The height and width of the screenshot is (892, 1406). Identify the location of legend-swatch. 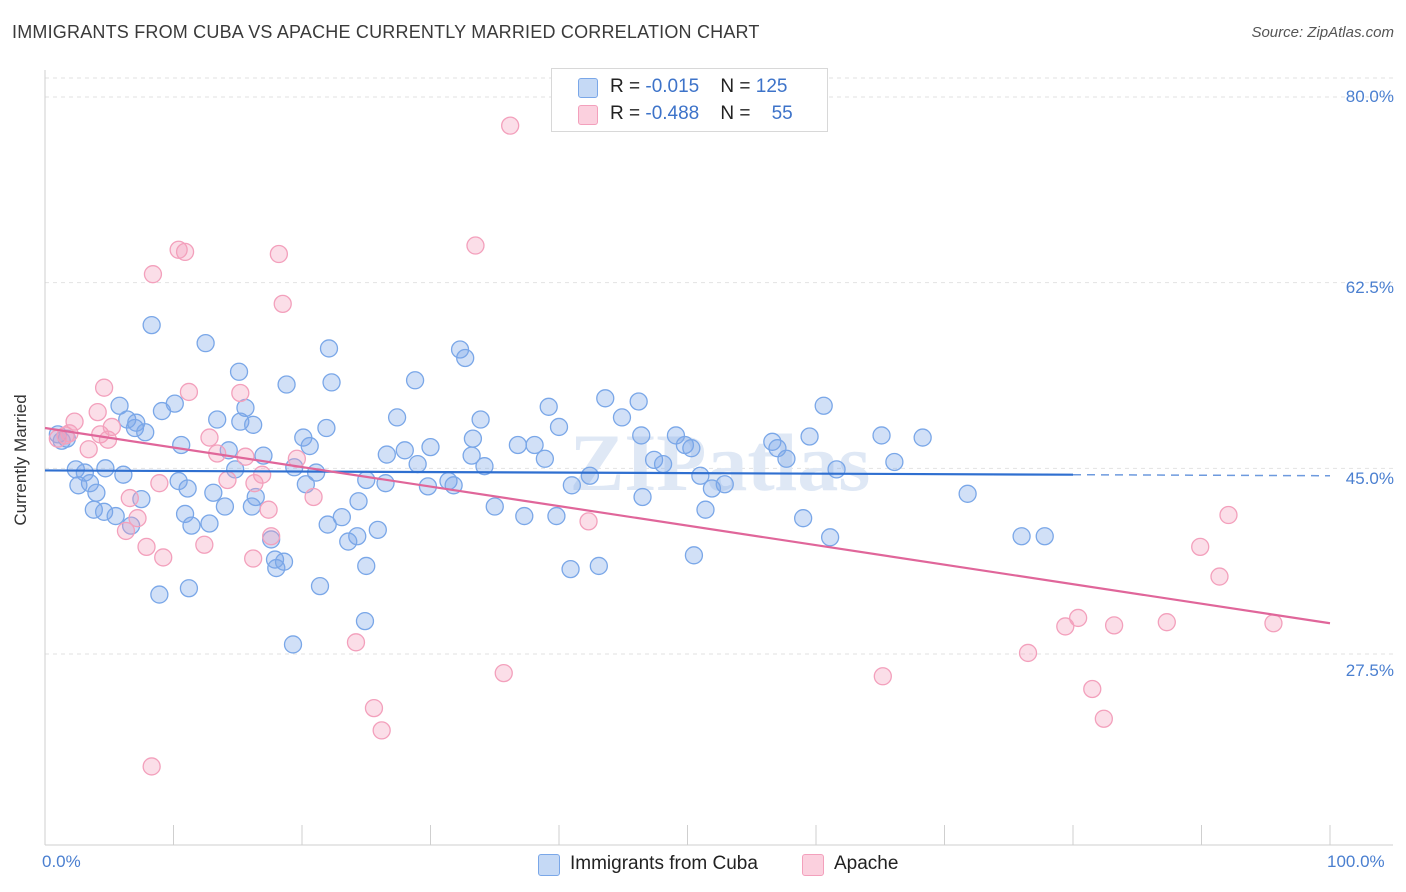
(813, 865).